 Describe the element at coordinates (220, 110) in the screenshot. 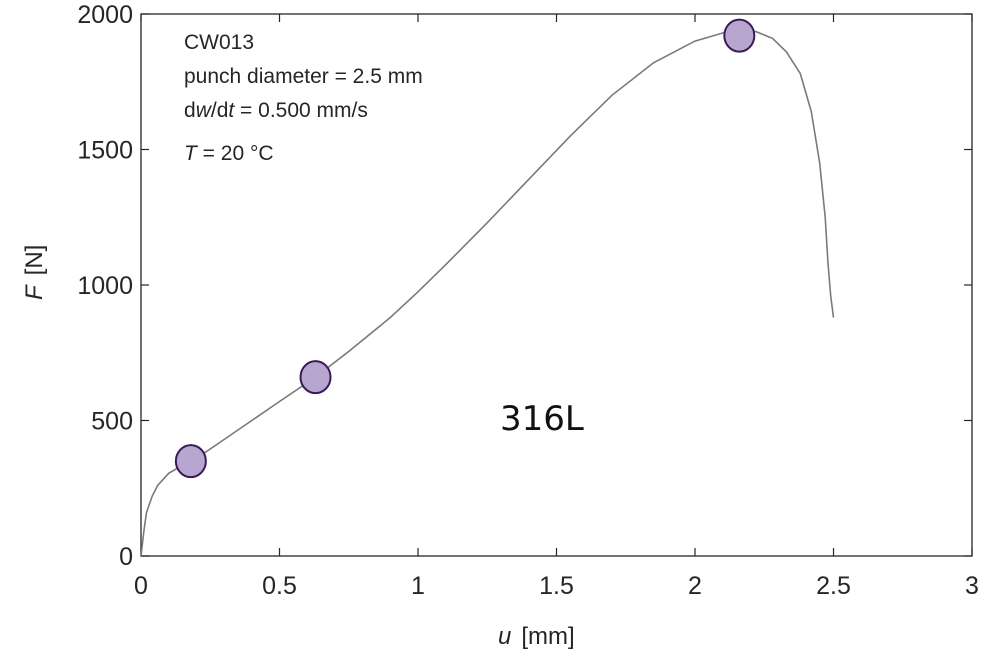

I see `annotation-rate-slash: /d` at that location.